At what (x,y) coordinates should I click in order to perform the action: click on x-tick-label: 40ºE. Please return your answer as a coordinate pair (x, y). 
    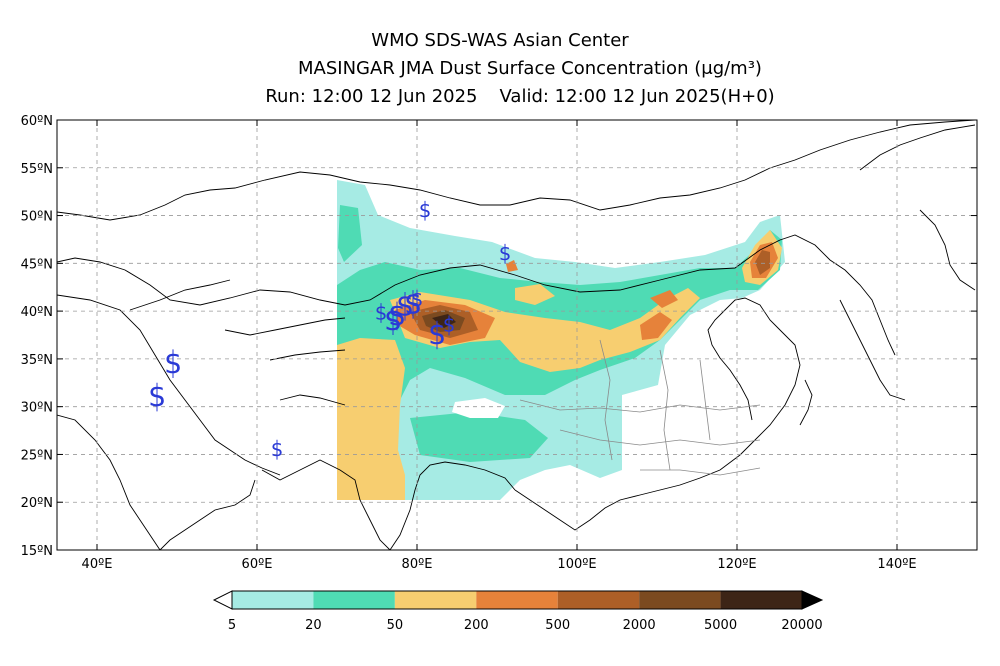
    Looking at the image, I should click on (97, 564).